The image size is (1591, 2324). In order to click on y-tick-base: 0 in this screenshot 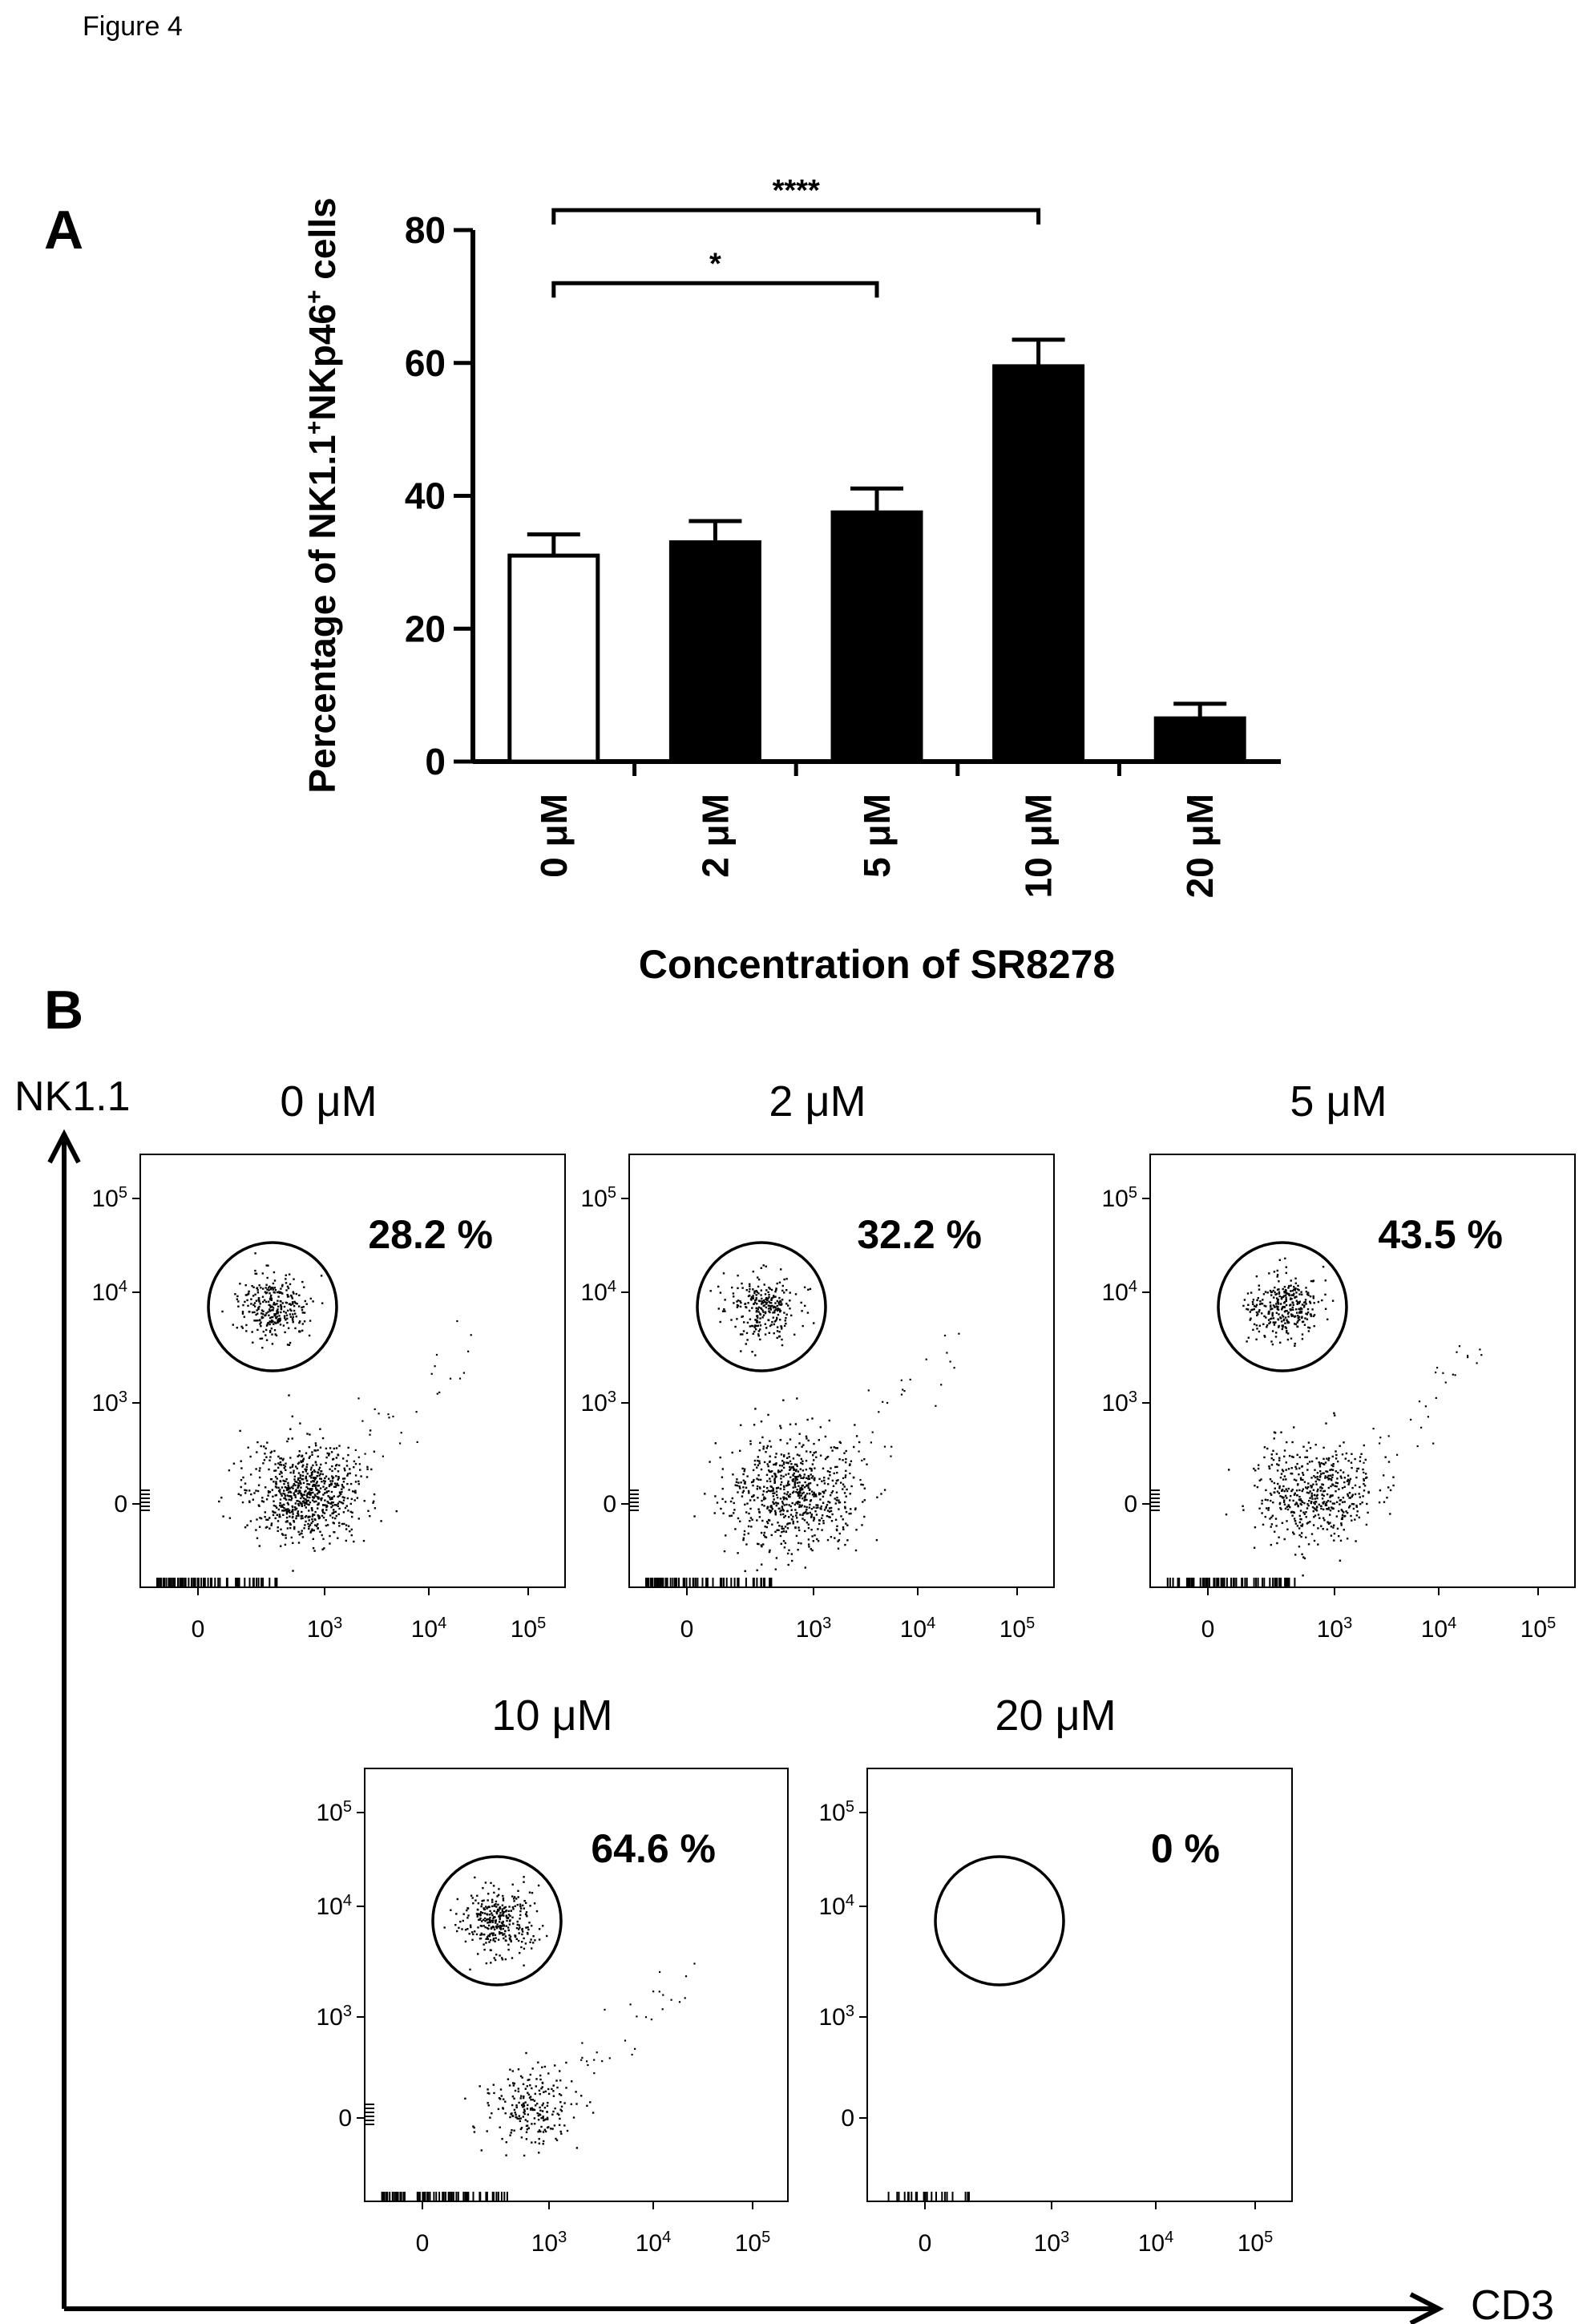, I will do `click(345, 2118)`.